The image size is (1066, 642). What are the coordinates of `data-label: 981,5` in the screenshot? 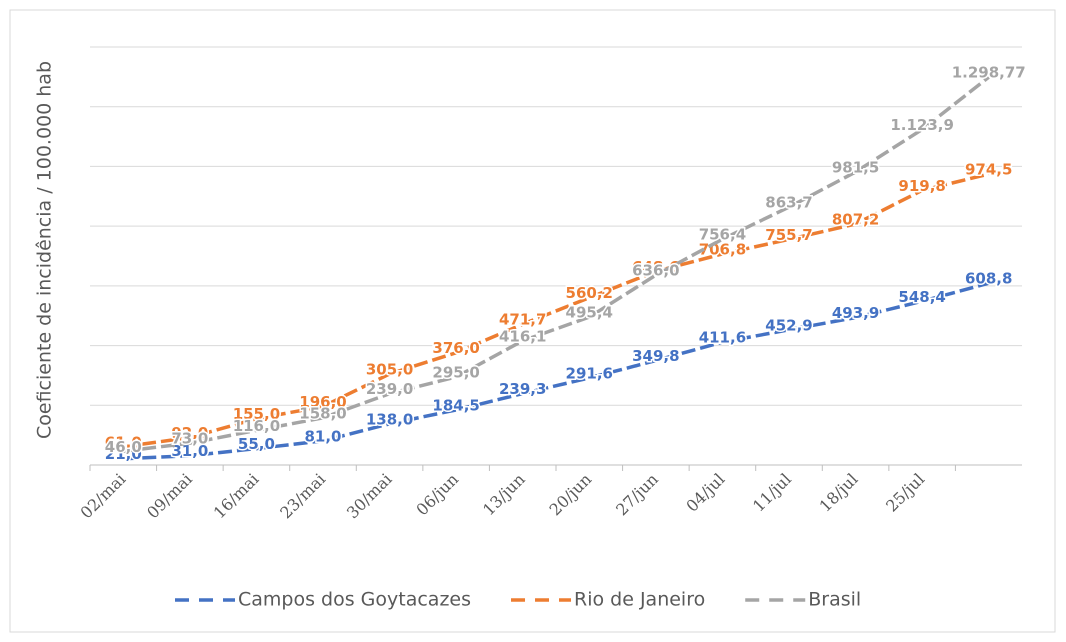 It's located at (855, 167).